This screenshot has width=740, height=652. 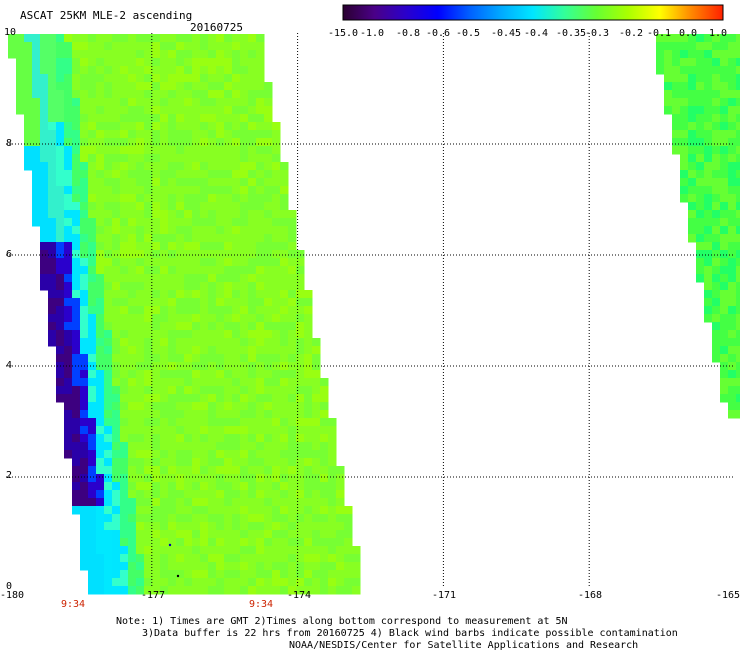 What do you see at coordinates (170, 545) in the screenshot?
I see `wind-barb-marker` at bounding box center [170, 545].